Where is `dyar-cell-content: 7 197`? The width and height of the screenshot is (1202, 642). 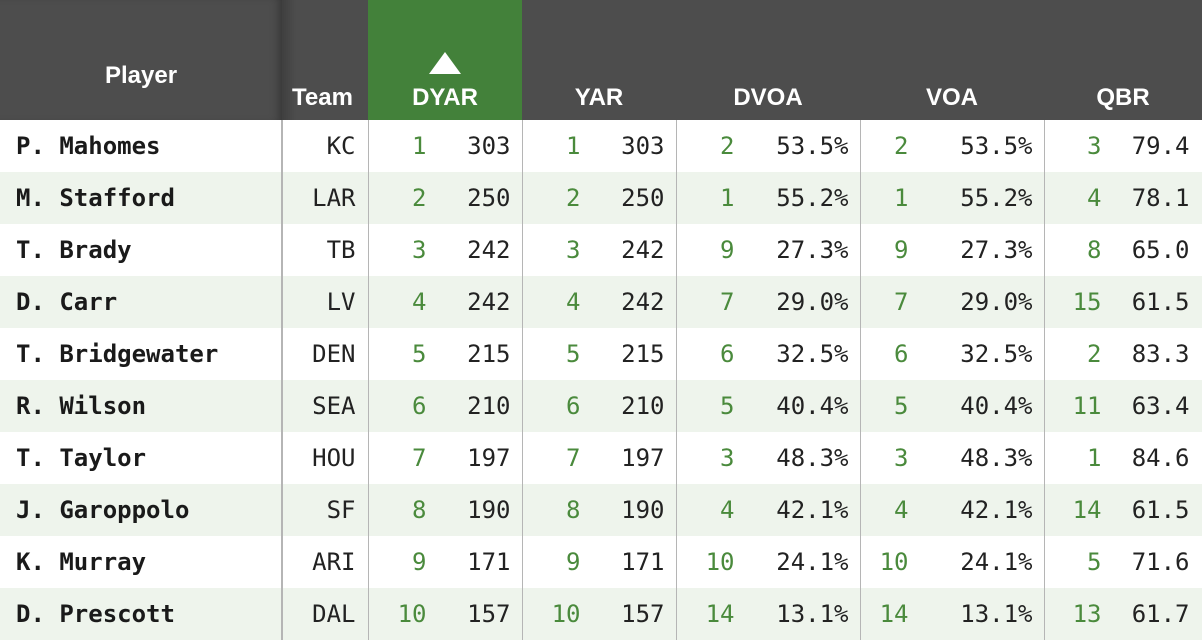 dyar-cell-content: 7 197 is located at coordinates (445, 458).